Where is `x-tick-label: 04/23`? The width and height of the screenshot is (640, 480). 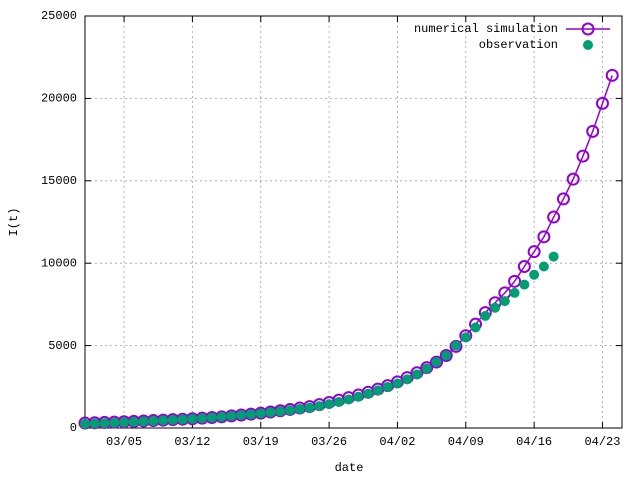
x-tick-label: 04/23 is located at coordinates (602, 442).